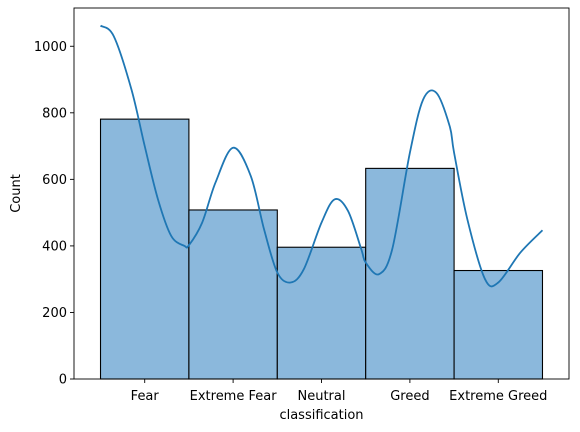 The width and height of the screenshot is (580, 432). I want to click on bar-fear, so click(144, 249).